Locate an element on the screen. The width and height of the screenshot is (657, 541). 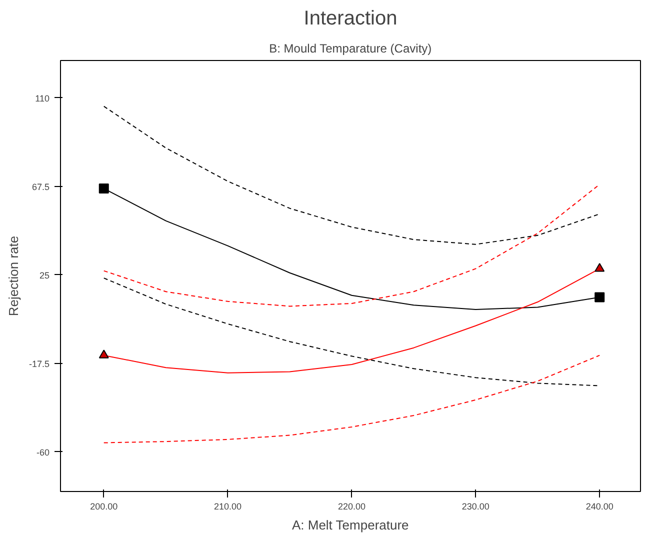
line-series is located at coordinates (351, 399).